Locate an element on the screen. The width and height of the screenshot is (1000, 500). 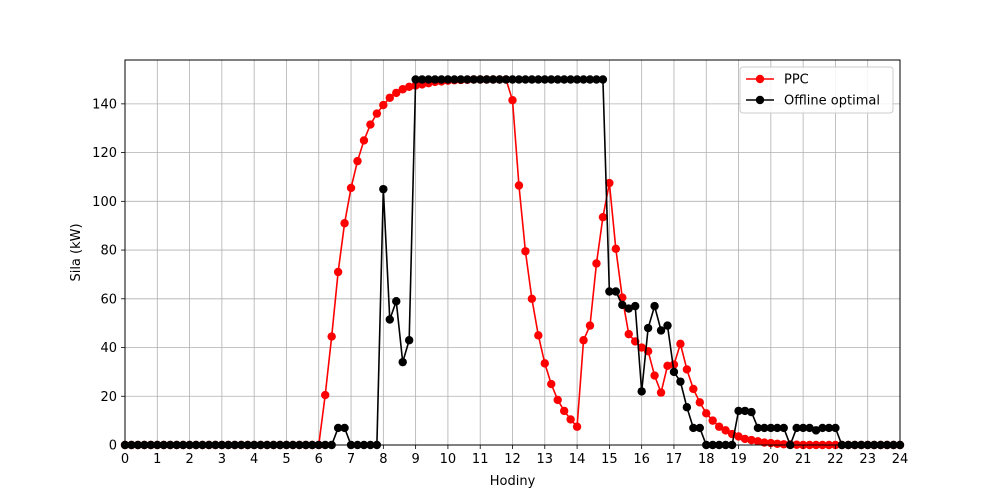
x-axis-label: Hodiny is located at coordinates (513, 481).